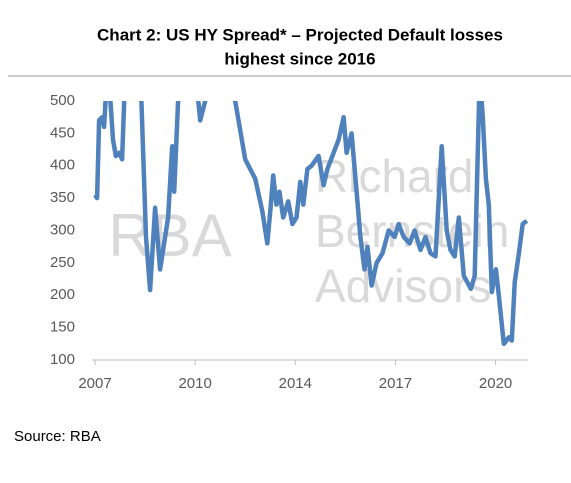  Describe the element at coordinates (62, 327) in the screenshot. I see `y-tick-label: 150` at that location.